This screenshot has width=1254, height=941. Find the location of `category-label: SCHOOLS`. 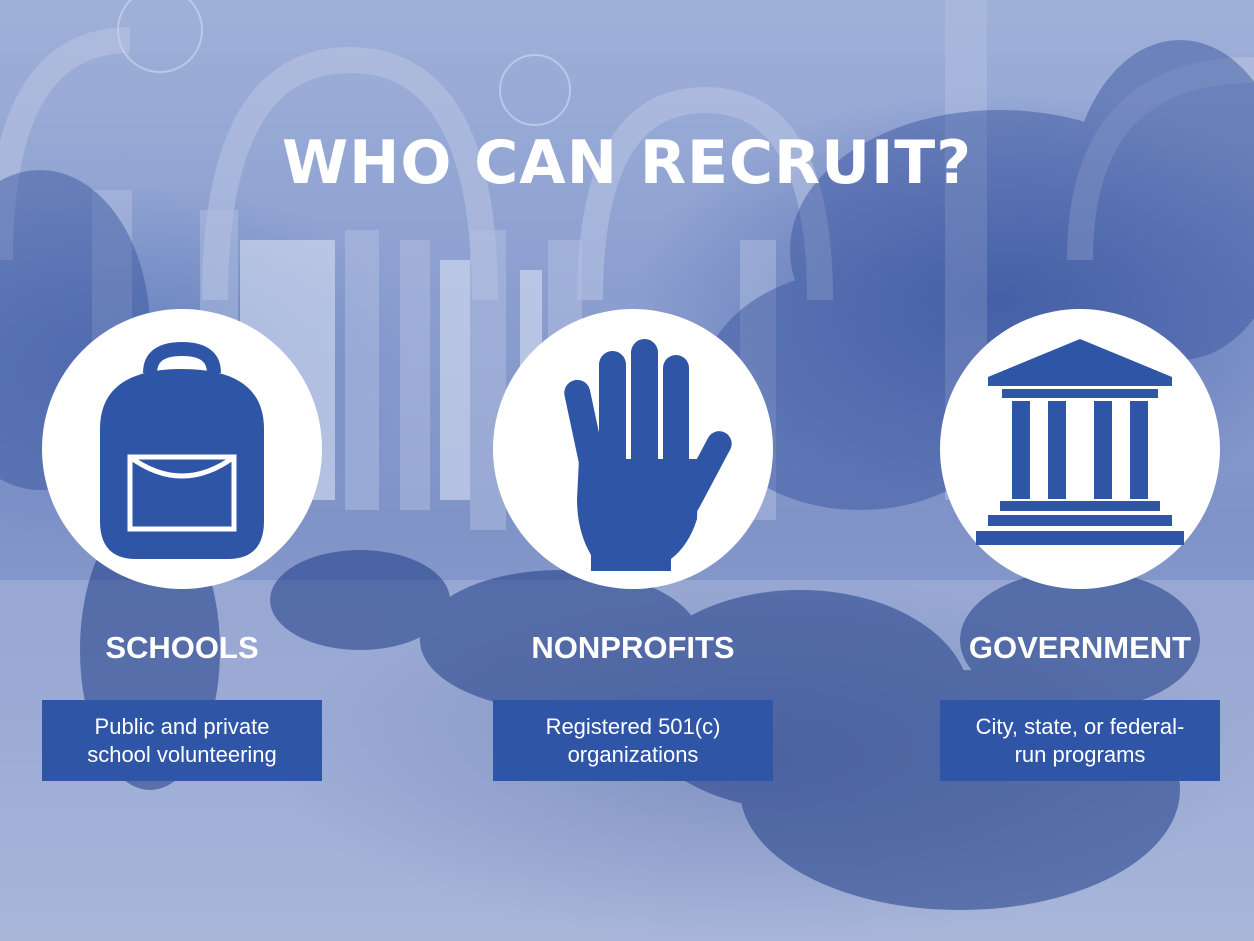

category-label: SCHOOLS is located at coordinates (182, 647).